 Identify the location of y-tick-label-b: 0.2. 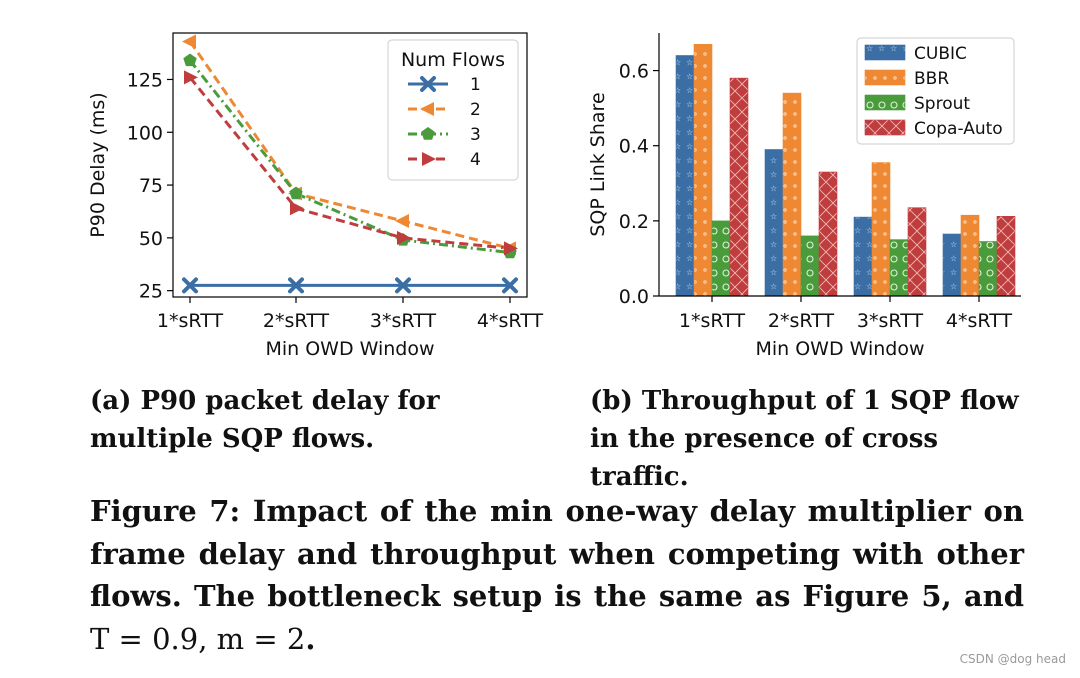
(634, 222).